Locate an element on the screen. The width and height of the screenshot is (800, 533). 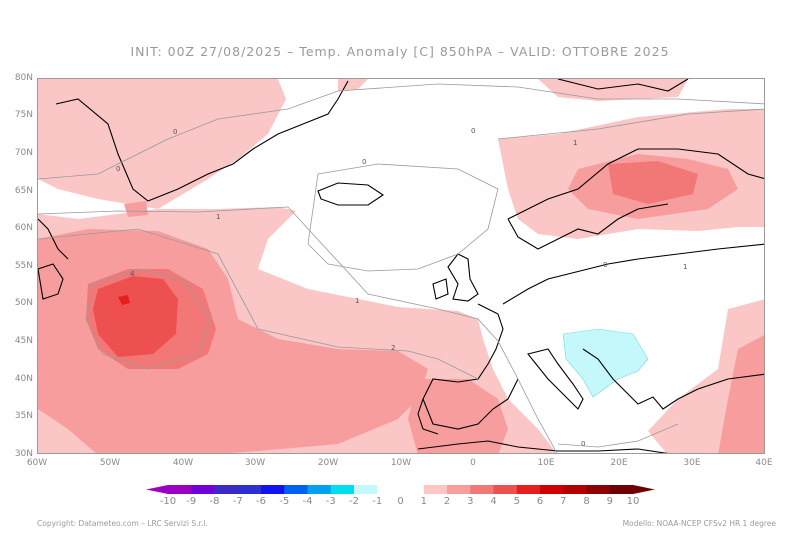
lon-label-30w: 30W is located at coordinates (255, 463).